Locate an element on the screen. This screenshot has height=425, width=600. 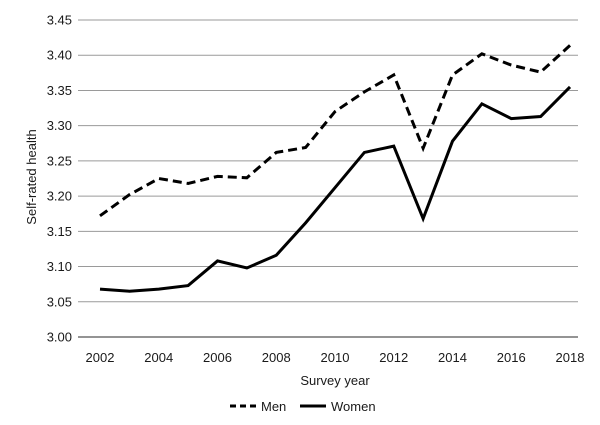
y-tick-label: 3.05 is located at coordinates (59, 301).